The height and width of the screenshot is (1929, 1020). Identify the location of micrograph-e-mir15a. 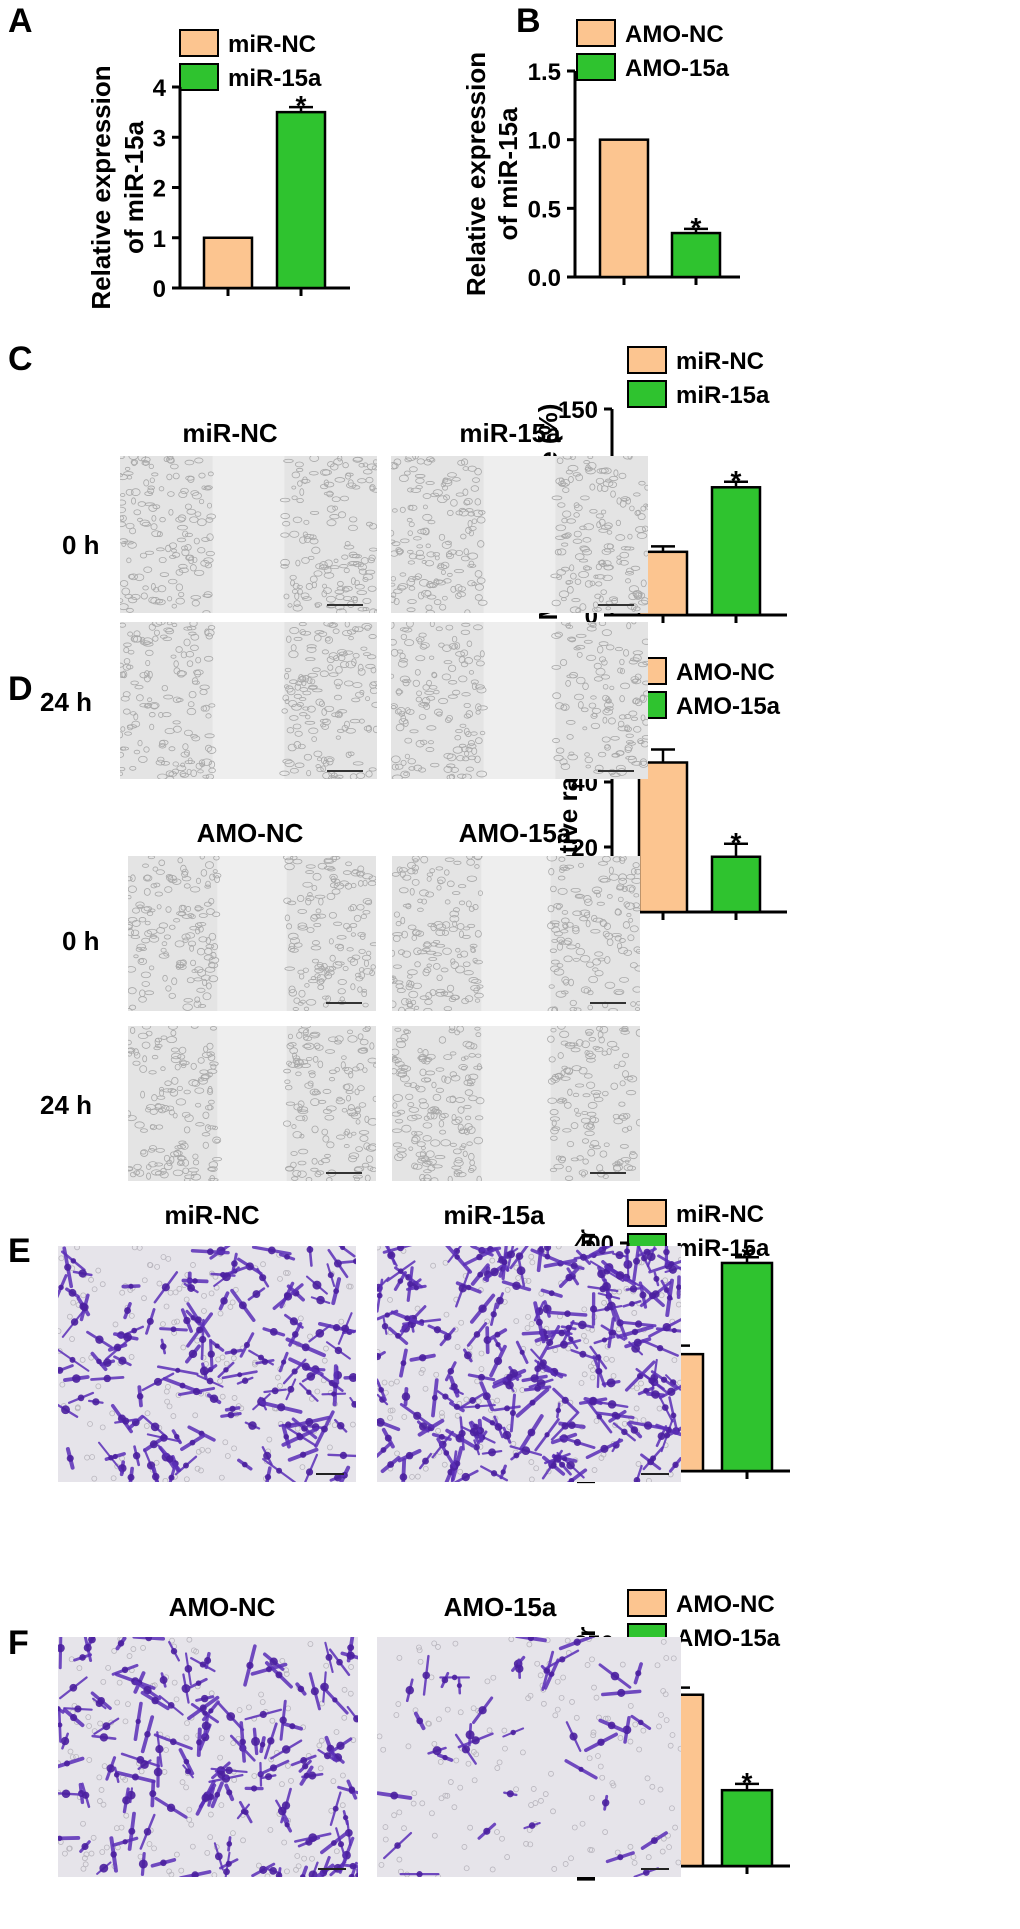
(529, 1364).